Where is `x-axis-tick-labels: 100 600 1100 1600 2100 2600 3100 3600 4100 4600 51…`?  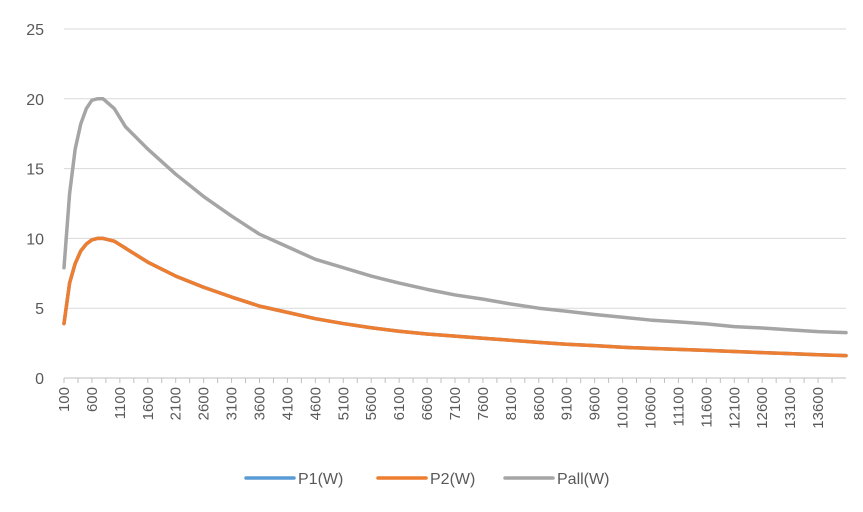 x-axis-tick-labels: 100 600 1100 1600 2100 2600 3100 3600 4100 4600 51… is located at coordinates (441, 408).